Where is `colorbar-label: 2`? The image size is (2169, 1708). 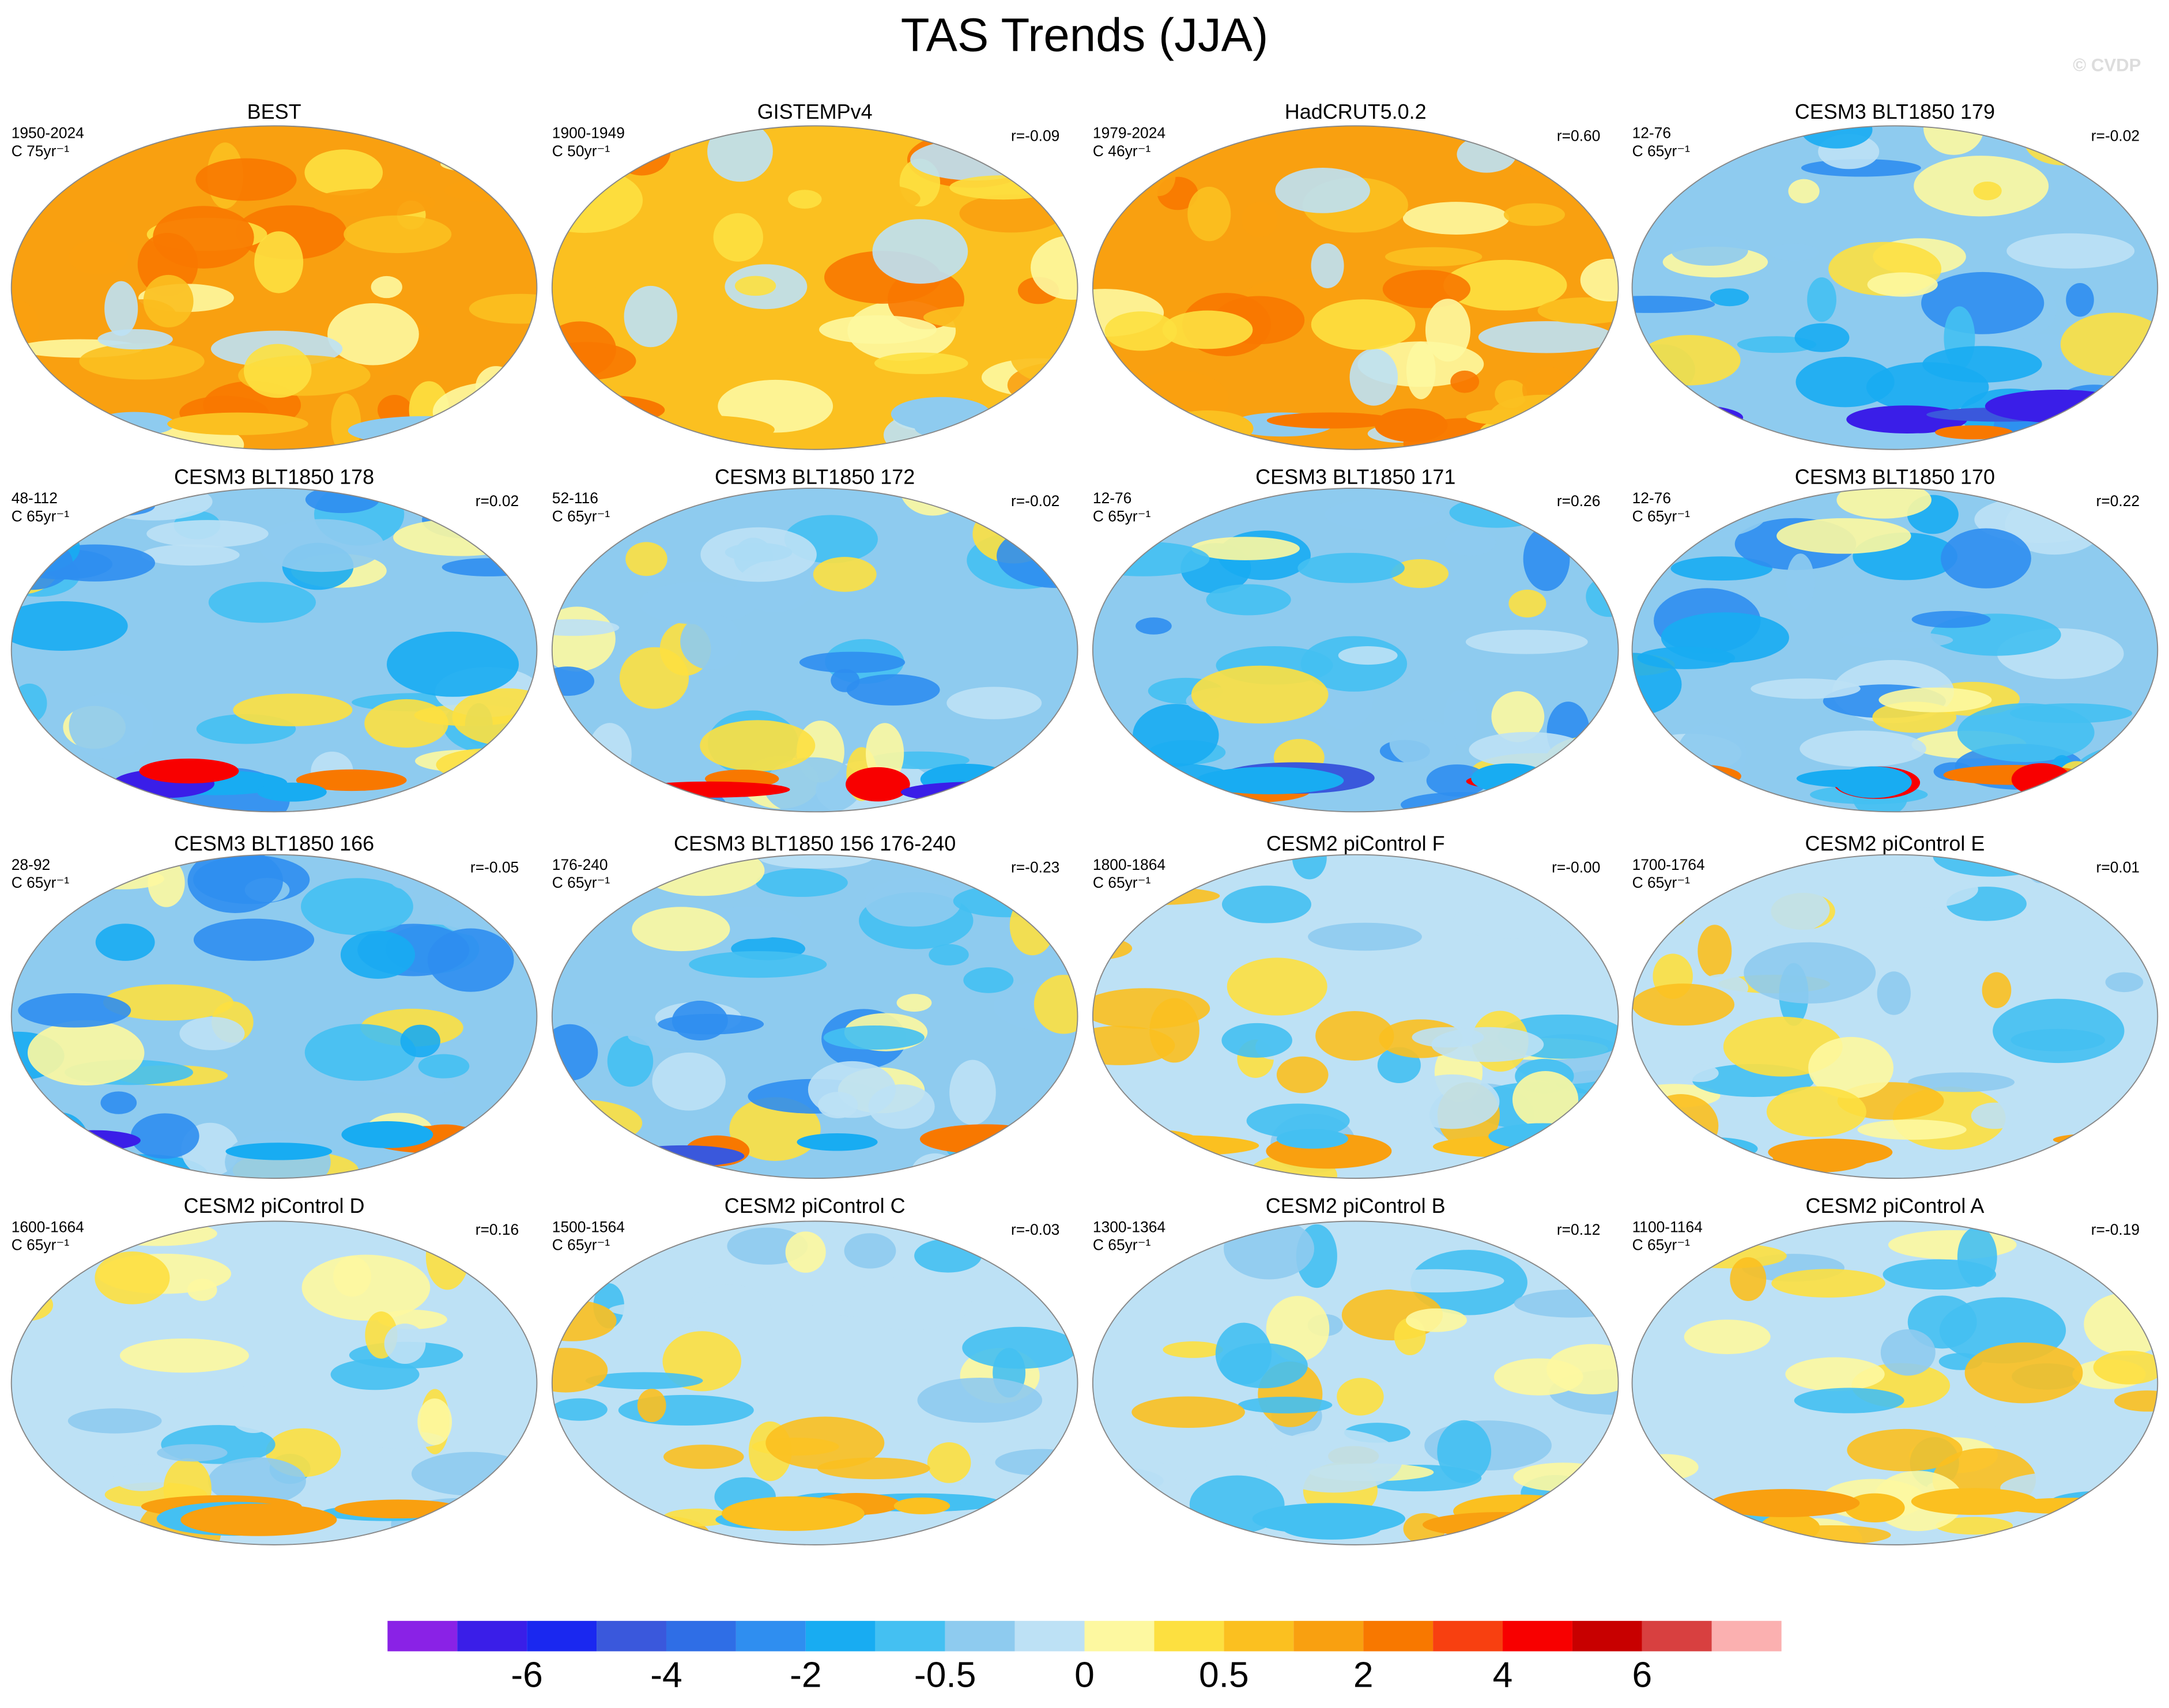
colorbar-label: 2 is located at coordinates (1363, 1675).